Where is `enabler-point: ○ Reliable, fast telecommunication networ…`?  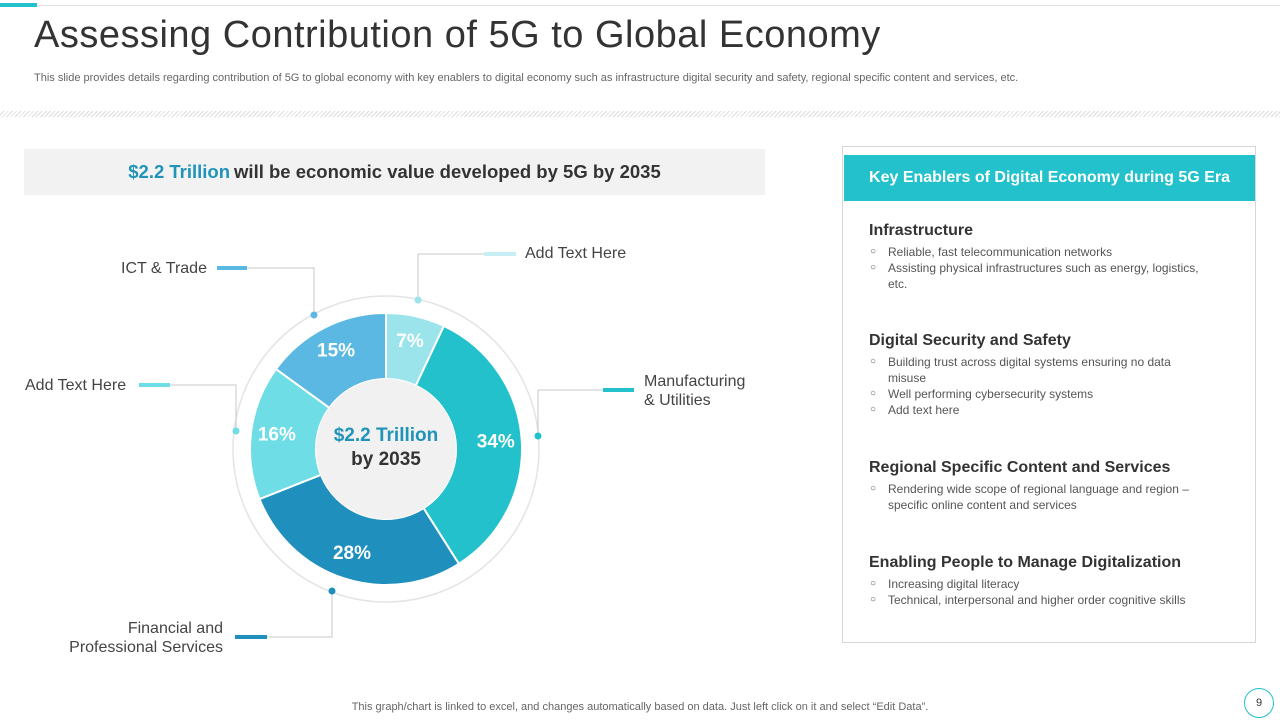
enabler-point: ○ Reliable, fast telecommunication networ… is located at coordinates (1034, 252).